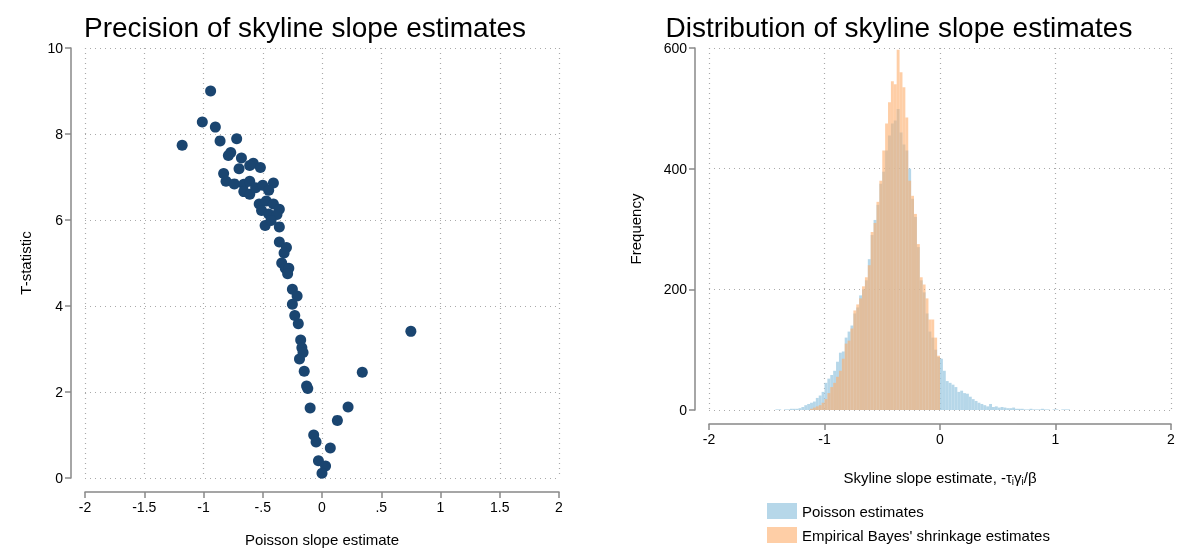 The height and width of the screenshot is (560, 1204). What do you see at coordinates (25, 262) in the screenshot?
I see `y-axis-title: T-statistic` at bounding box center [25, 262].